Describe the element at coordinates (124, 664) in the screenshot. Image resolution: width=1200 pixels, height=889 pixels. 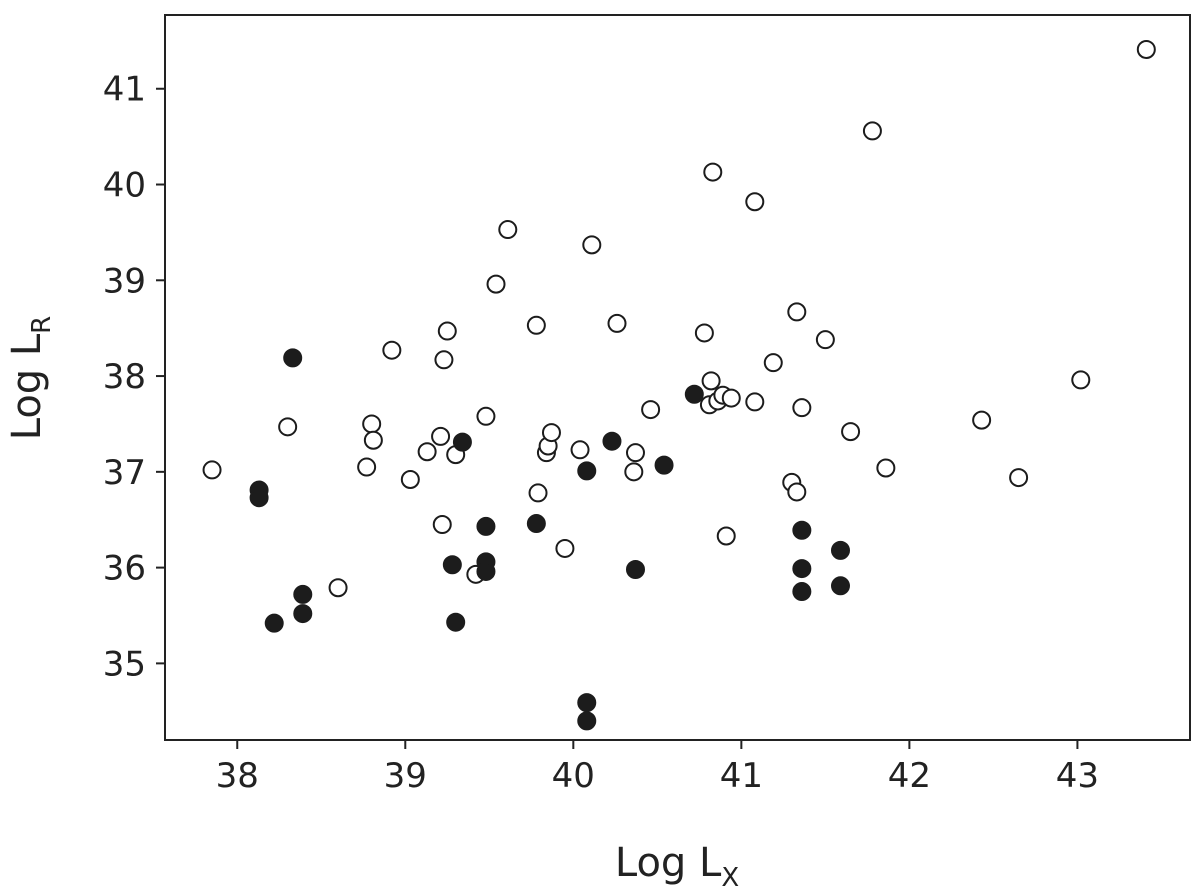
I see `y-tick-label-35: 35` at that location.